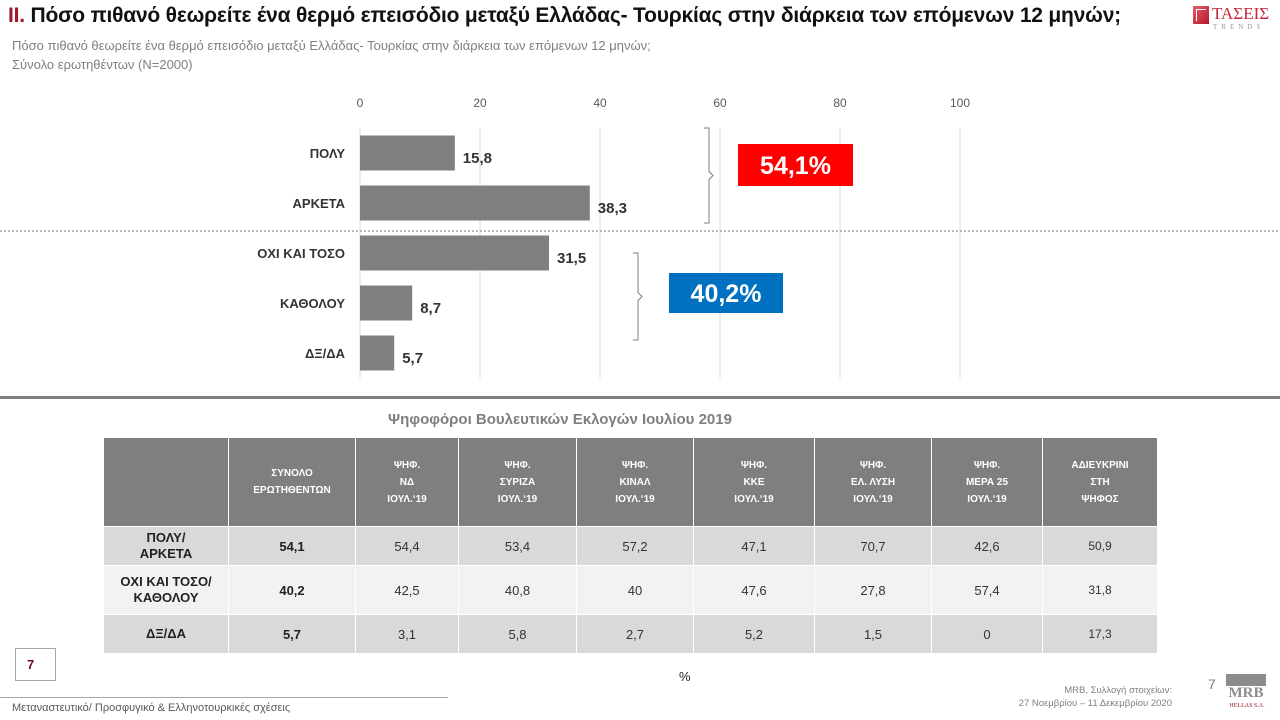 This screenshot has height=720, width=1280. What do you see at coordinates (224, 697) in the screenshot?
I see `footer-divider` at bounding box center [224, 697].